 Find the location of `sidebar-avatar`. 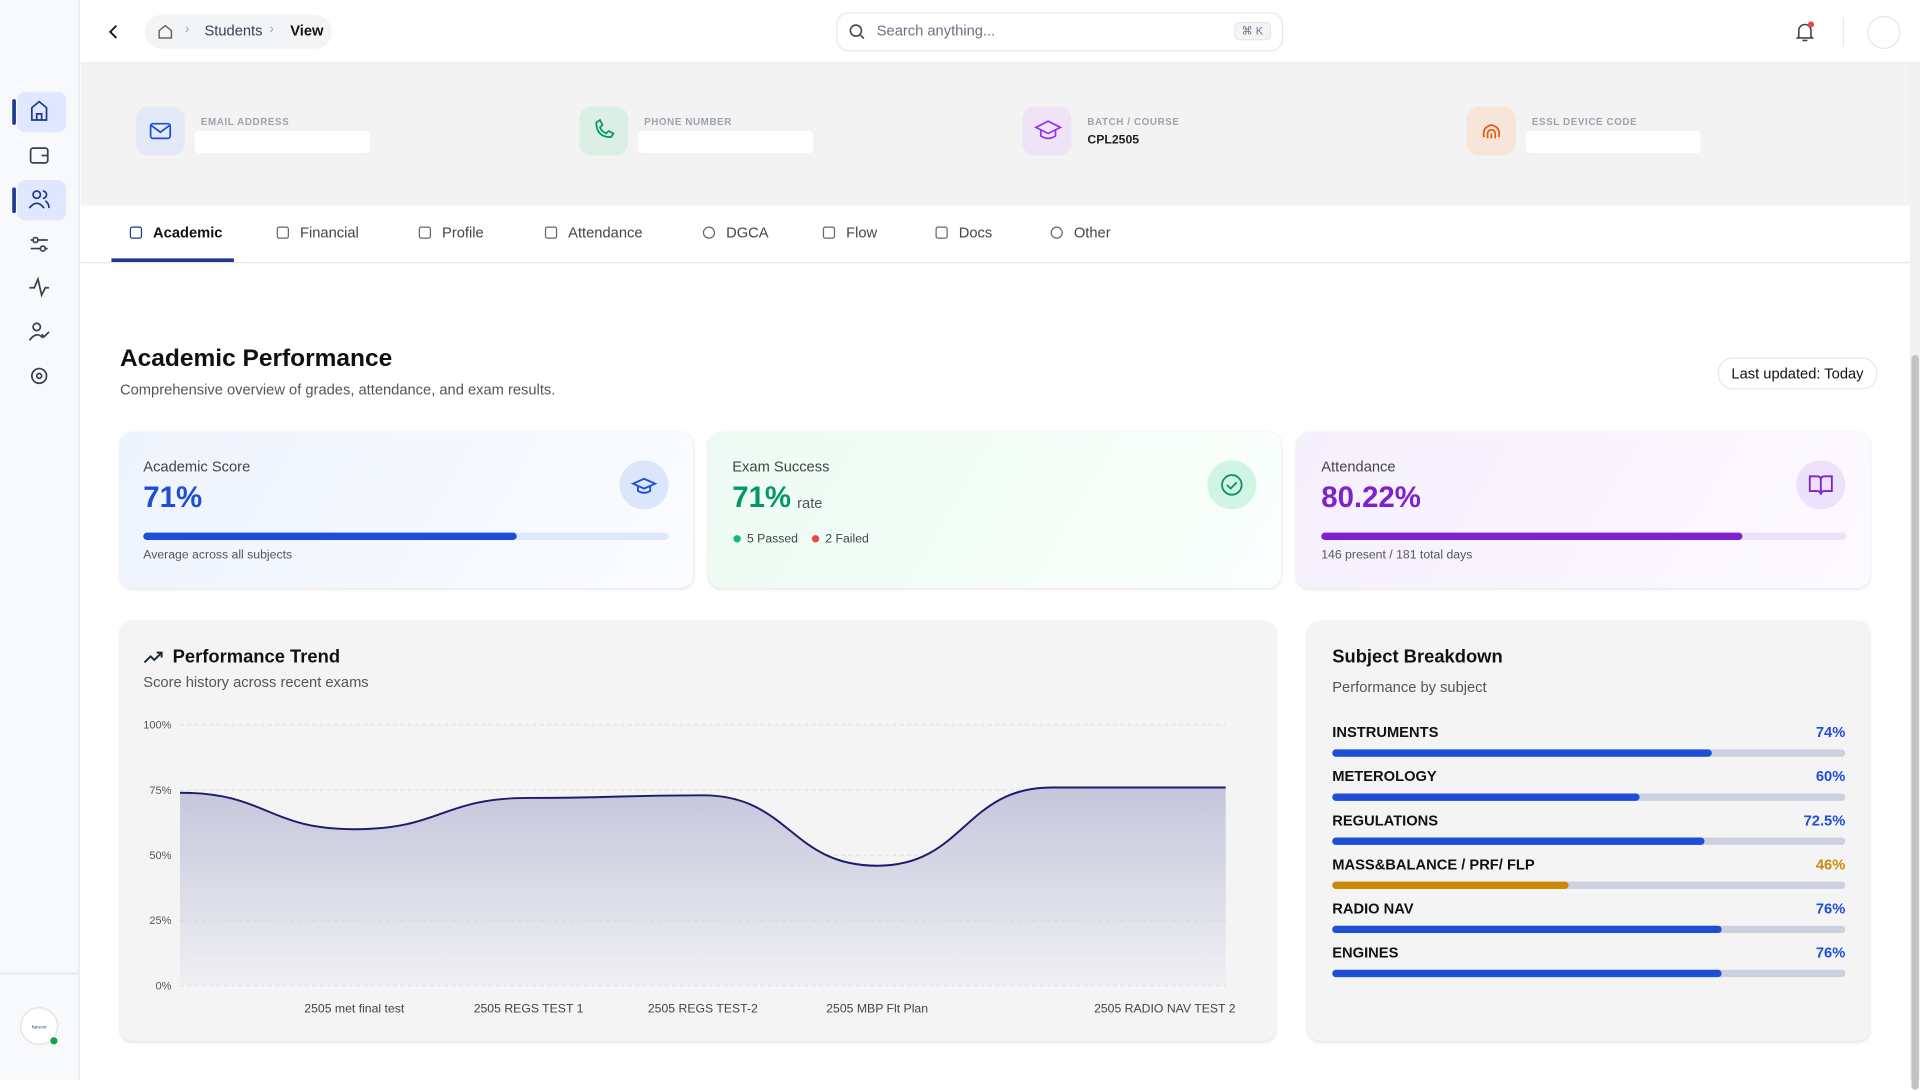

sidebar-avatar is located at coordinates (39, 1026).